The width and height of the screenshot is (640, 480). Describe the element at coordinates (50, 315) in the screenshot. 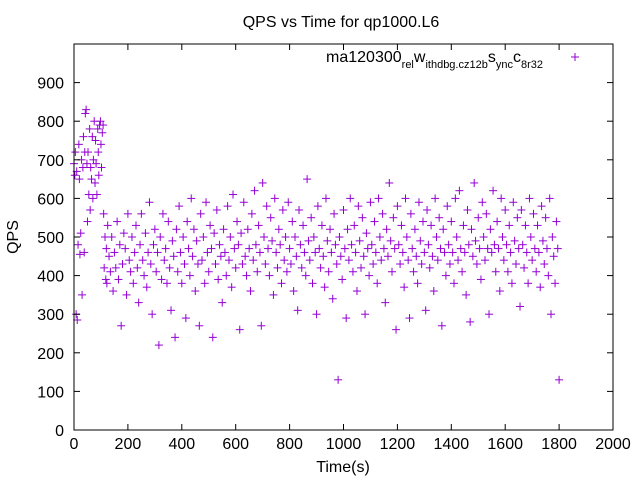

I see `y-tick-label: 300` at that location.